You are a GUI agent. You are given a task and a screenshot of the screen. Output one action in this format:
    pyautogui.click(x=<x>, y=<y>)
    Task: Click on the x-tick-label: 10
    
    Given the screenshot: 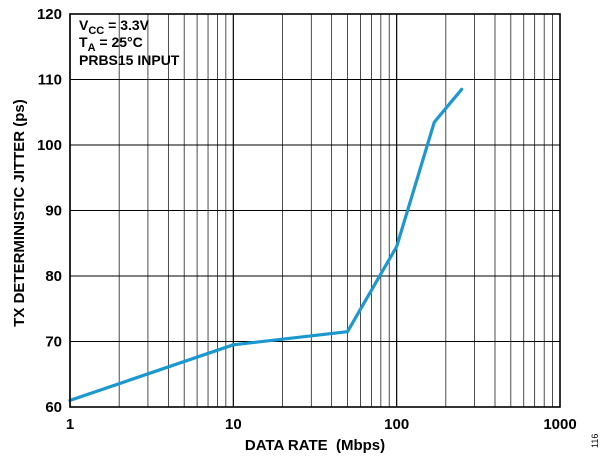 What is the action you would take?
    pyautogui.click(x=233, y=424)
    